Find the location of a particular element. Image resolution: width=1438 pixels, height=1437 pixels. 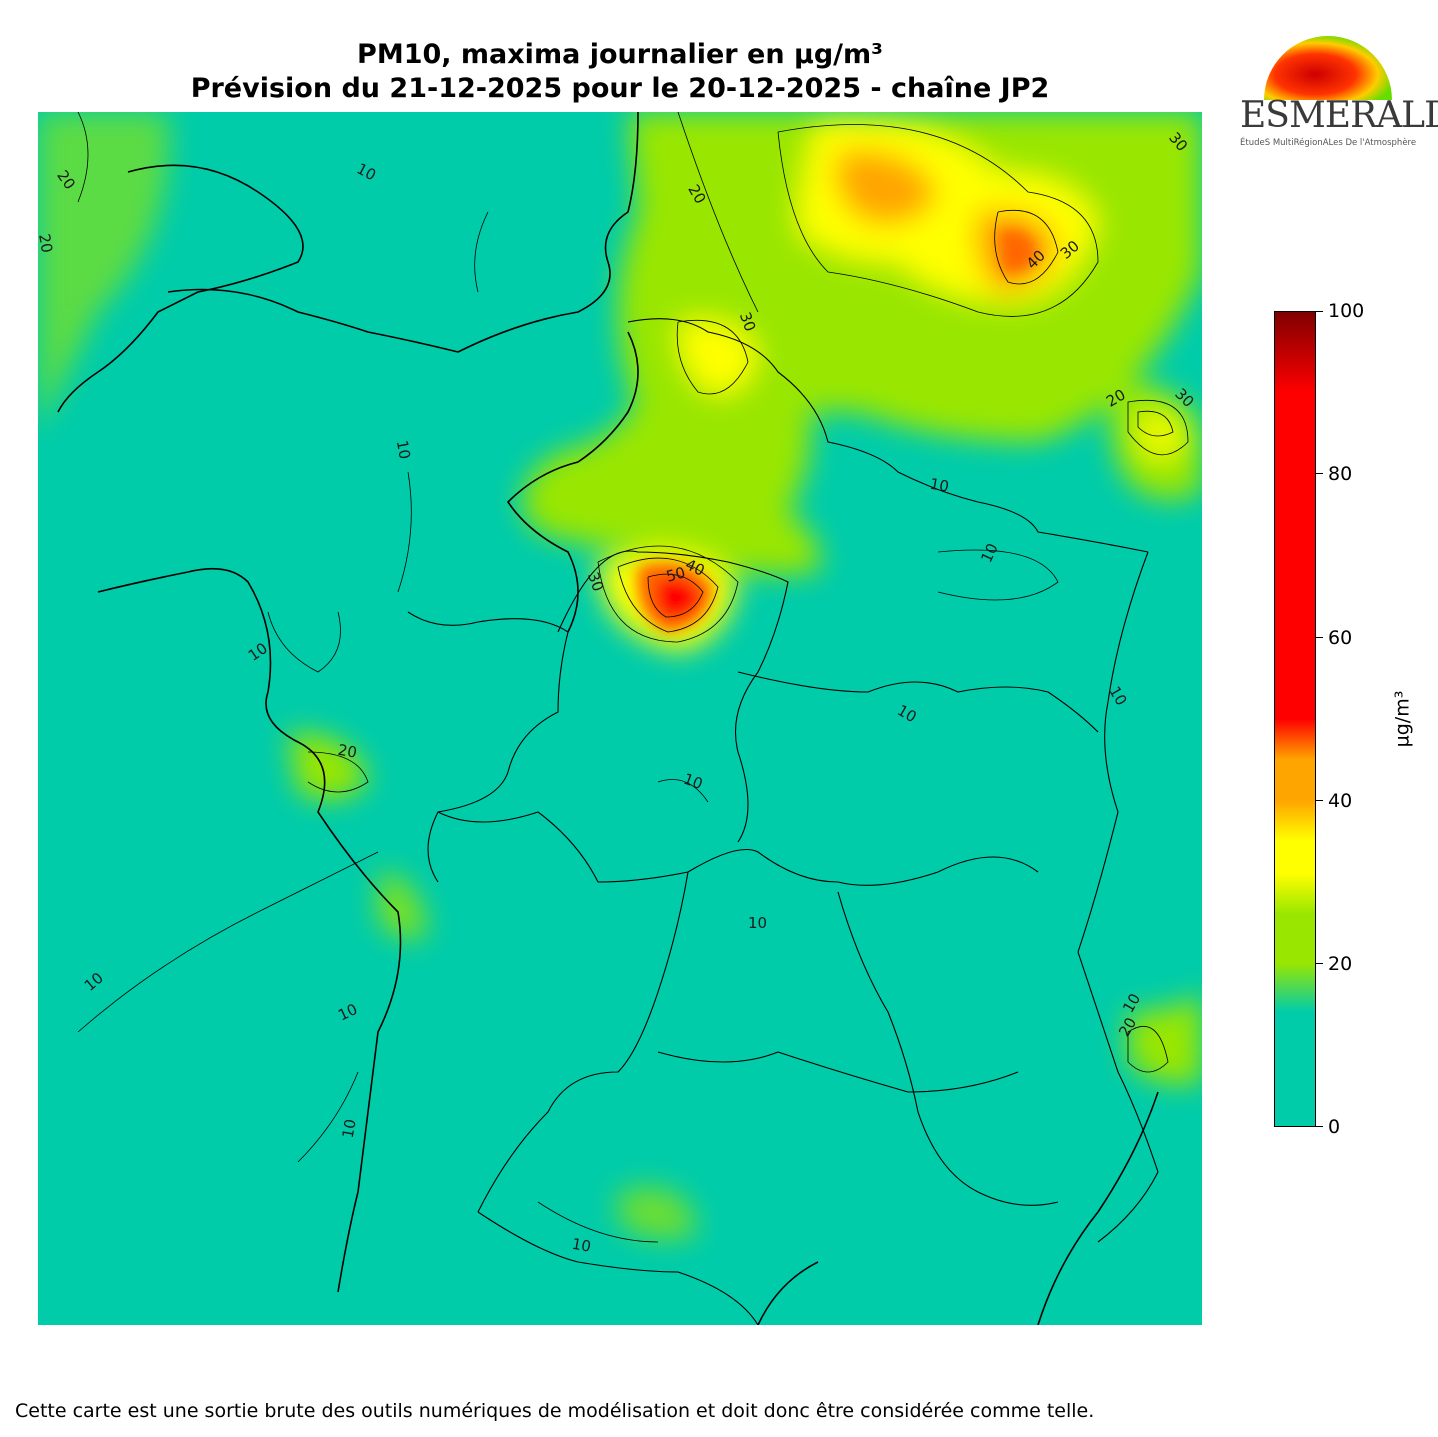

logo-tagline: ÉtudeS MultiRégionALes De l'Atmosphère is located at coordinates (1328, 143).